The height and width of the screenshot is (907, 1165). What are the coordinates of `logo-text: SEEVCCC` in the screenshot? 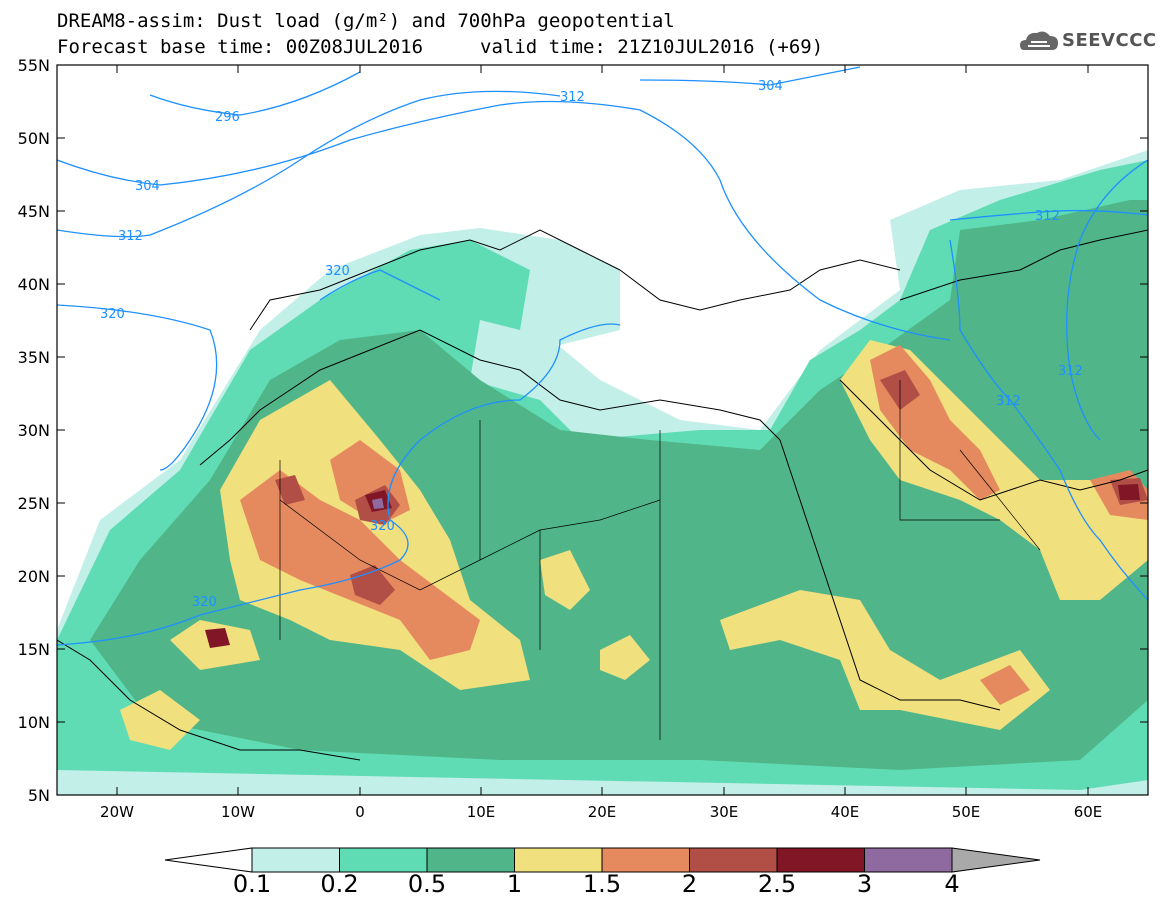 It's located at (1109, 40).